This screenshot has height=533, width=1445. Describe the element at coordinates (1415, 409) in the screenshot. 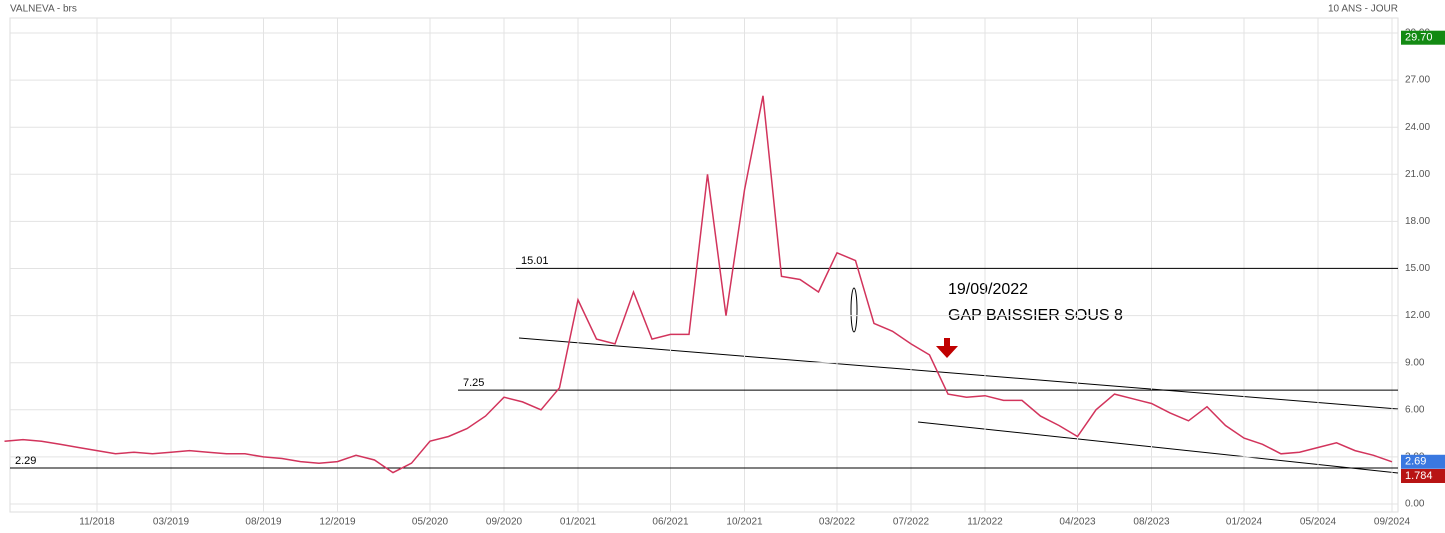

I see `y-tick-label: 6.00` at that location.